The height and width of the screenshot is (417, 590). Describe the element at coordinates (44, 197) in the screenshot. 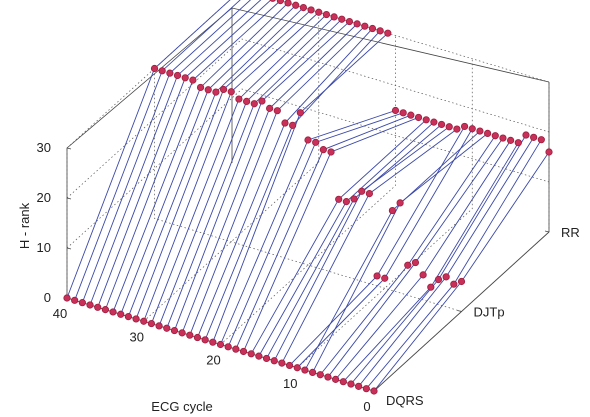

I see `z-tick-label: 20` at that location.